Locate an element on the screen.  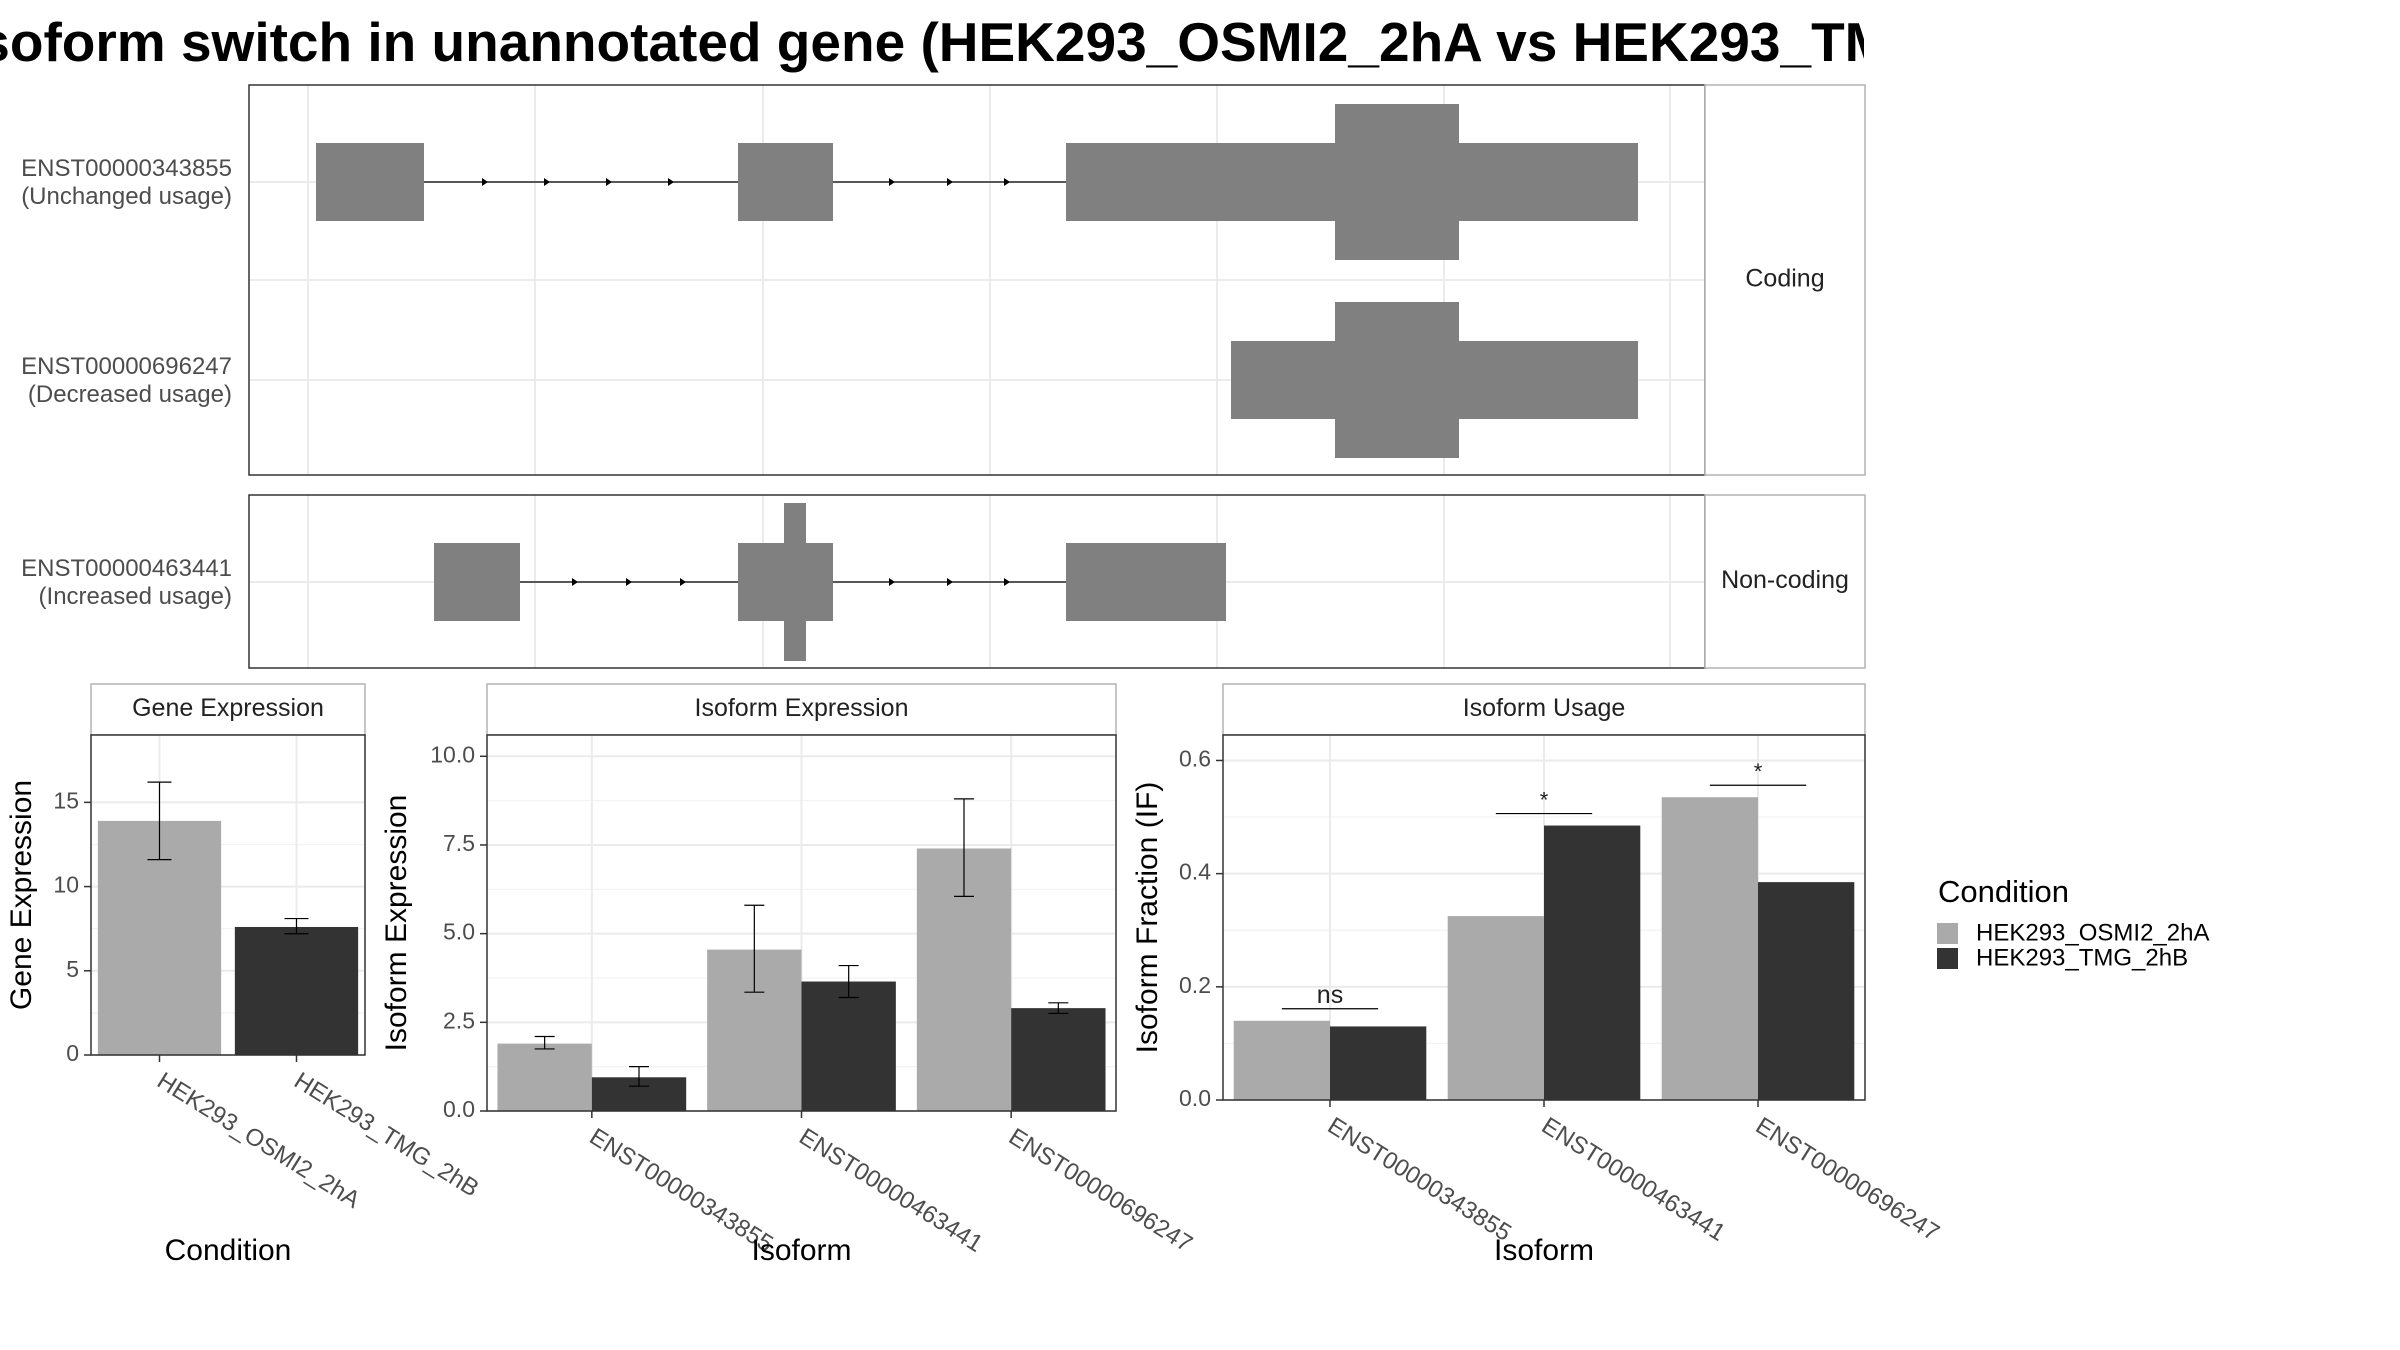
iso-usage-xtick-label: ENST00000463441 is located at coordinates (1633, 1179).